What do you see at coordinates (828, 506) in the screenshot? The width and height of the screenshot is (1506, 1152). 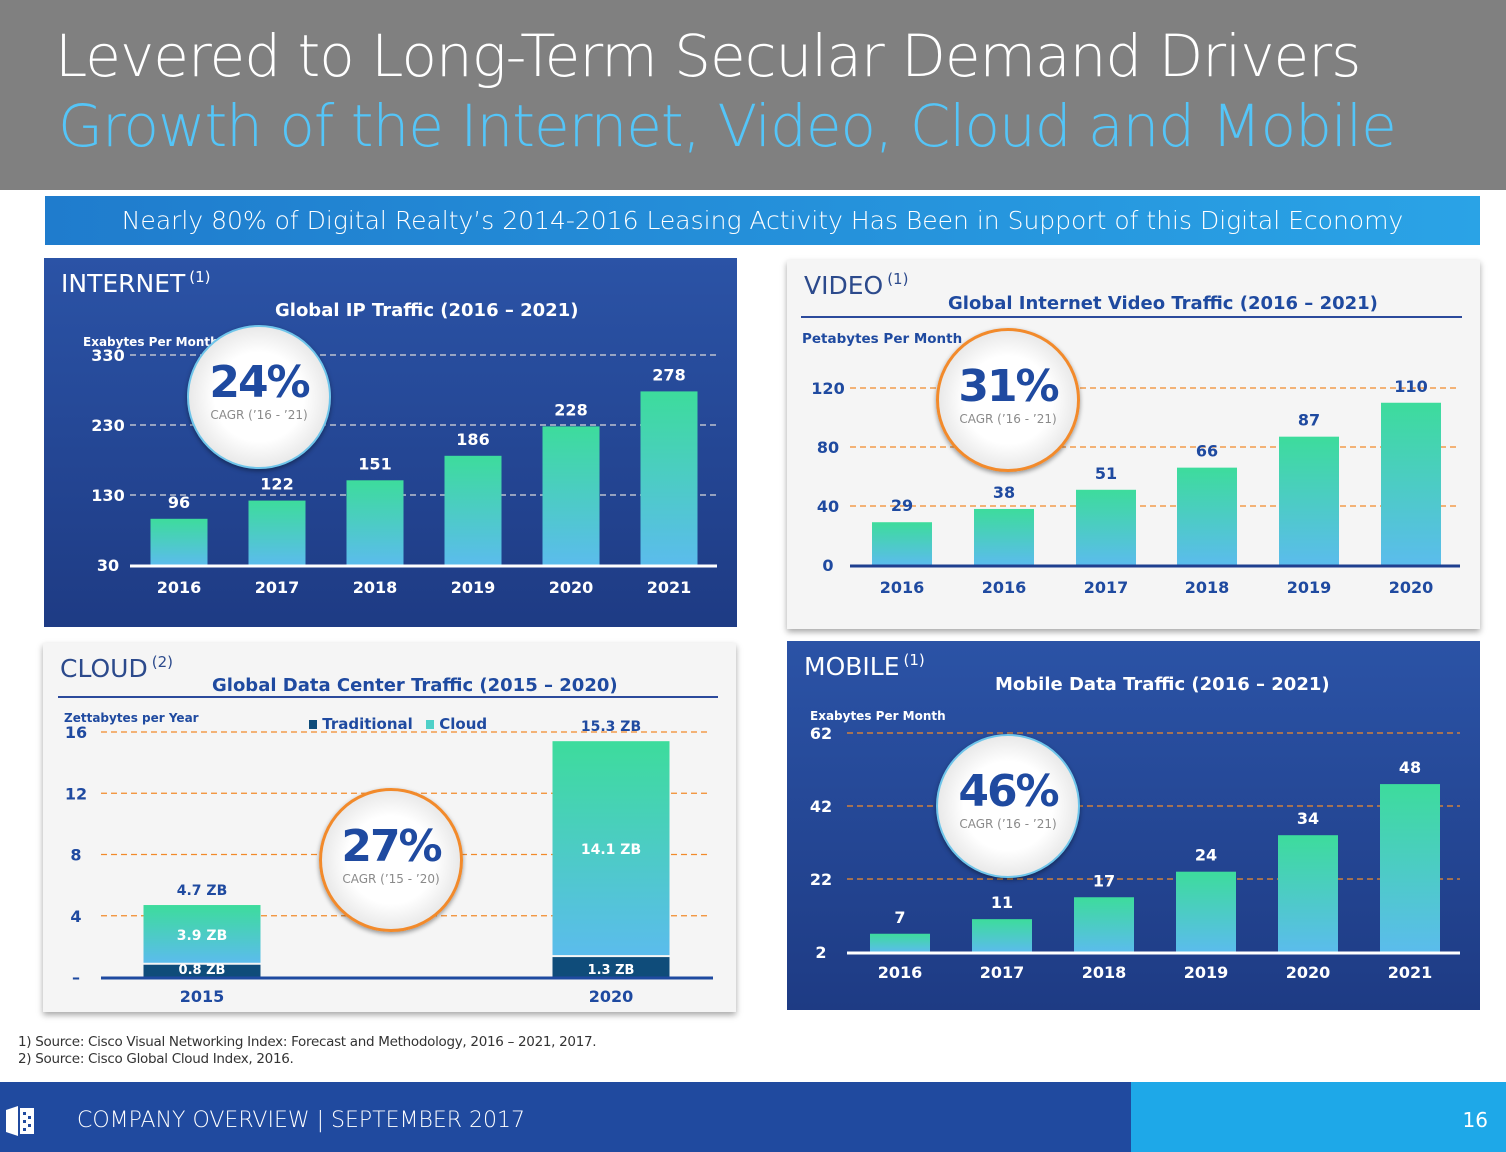 I see `y-tick-label: 40` at bounding box center [828, 506].